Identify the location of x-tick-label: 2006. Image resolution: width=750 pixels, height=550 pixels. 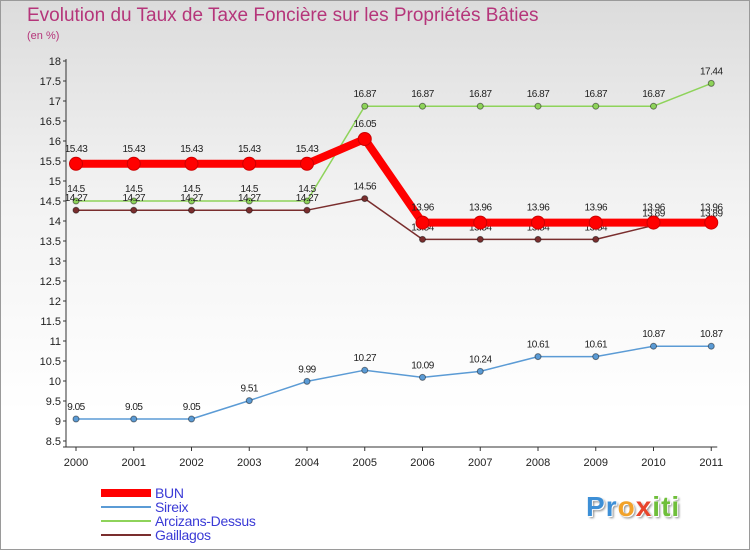
(422, 463).